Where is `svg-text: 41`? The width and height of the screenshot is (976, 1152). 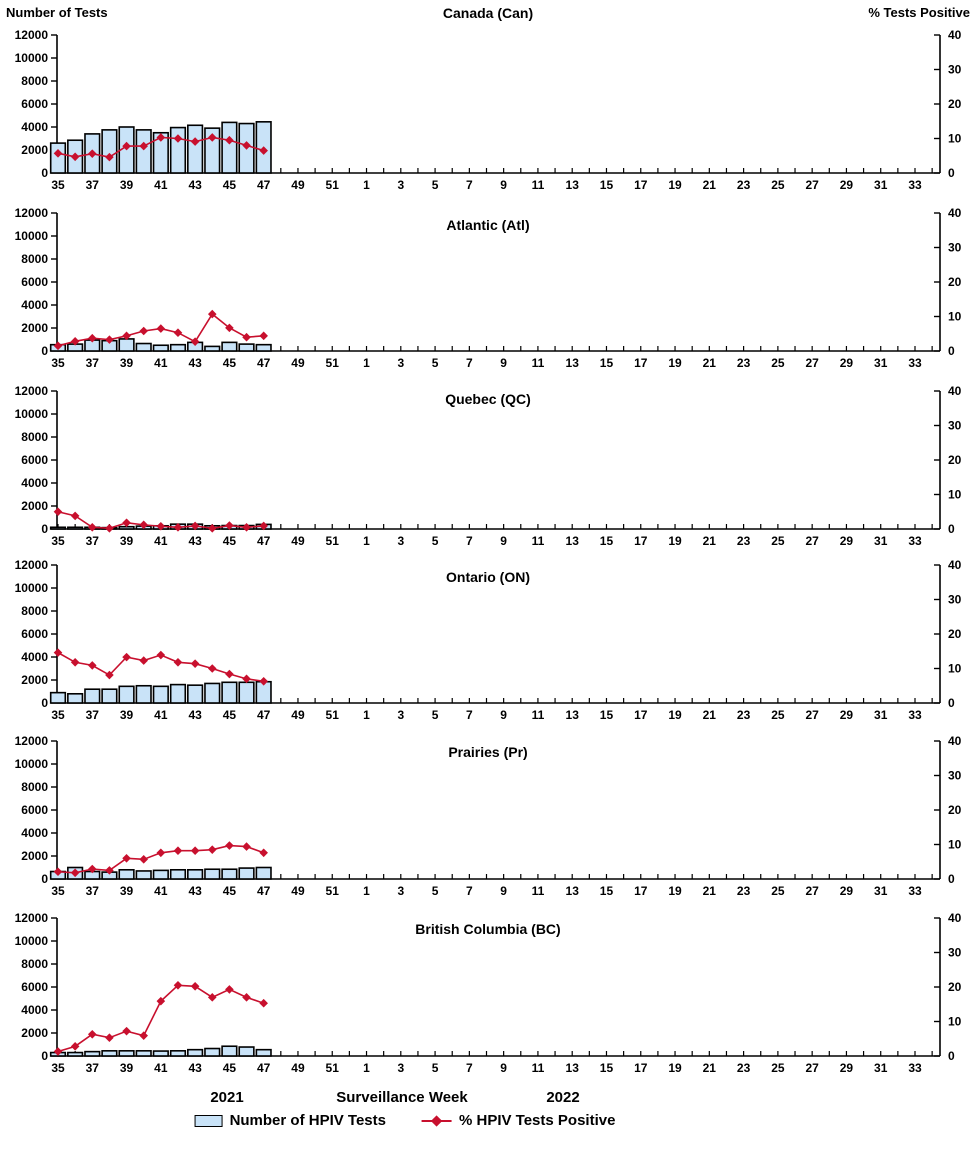 svg-text: 41 is located at coordinates (161, 891).